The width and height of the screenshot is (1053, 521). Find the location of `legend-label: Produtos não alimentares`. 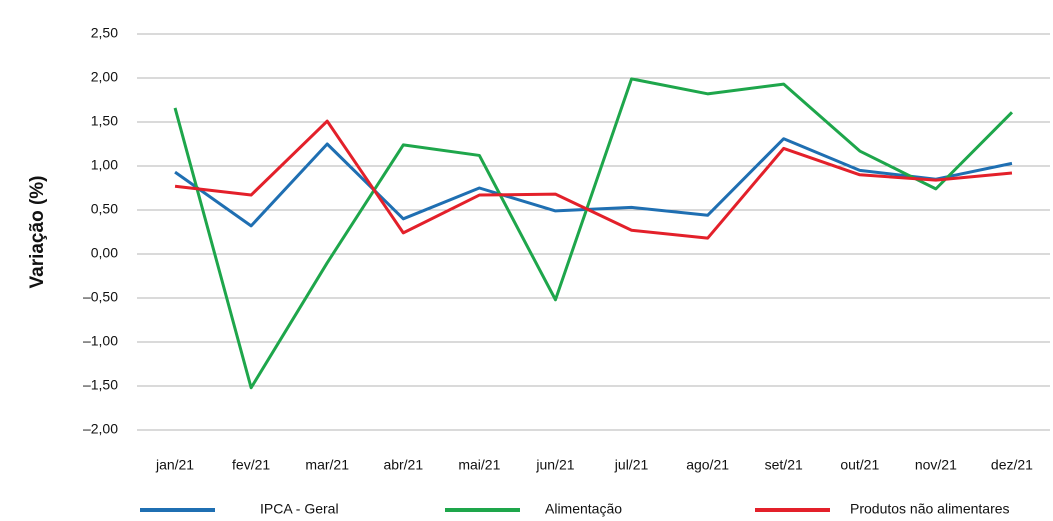

legend-label: Produtos não alimentares is located at coordinates (930, 509).